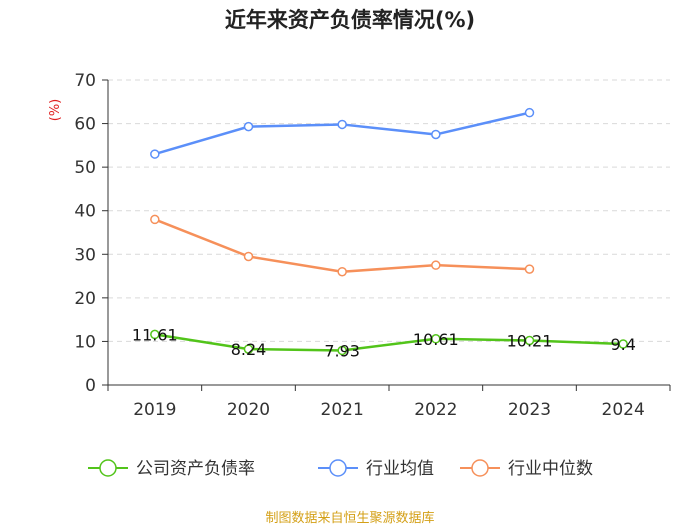  What do you see at coordinates (195, 469) in the screenshot?
I see `legend-label-0: 公司资产负债率` at bounding box center [195, 469].